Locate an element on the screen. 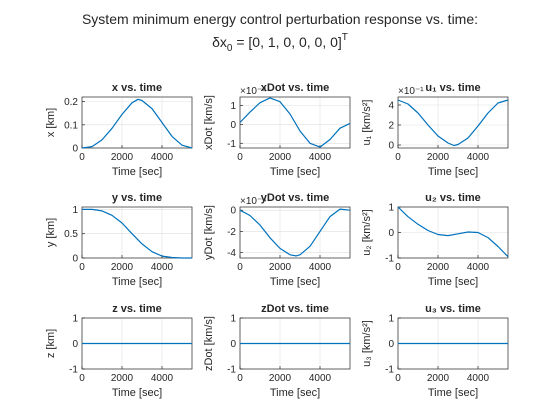  subtitle-subscript: 0 is located at coordinates (230, 48).